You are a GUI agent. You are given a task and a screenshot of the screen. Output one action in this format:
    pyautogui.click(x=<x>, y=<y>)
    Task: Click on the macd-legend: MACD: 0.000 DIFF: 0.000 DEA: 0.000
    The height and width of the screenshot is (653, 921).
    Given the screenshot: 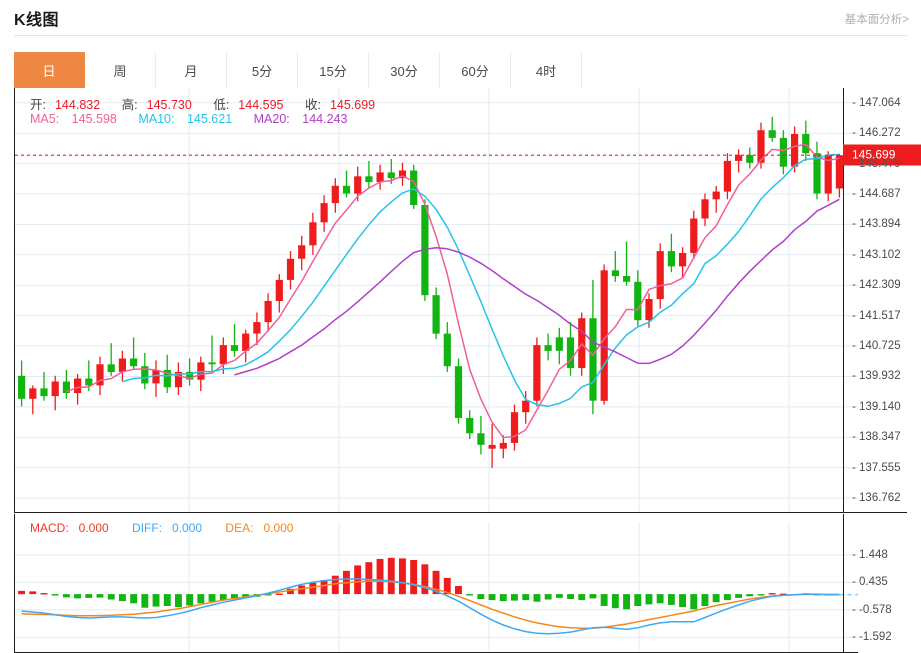 What is the action you would take?
    pyautogui.click(x=171, y=528)
    